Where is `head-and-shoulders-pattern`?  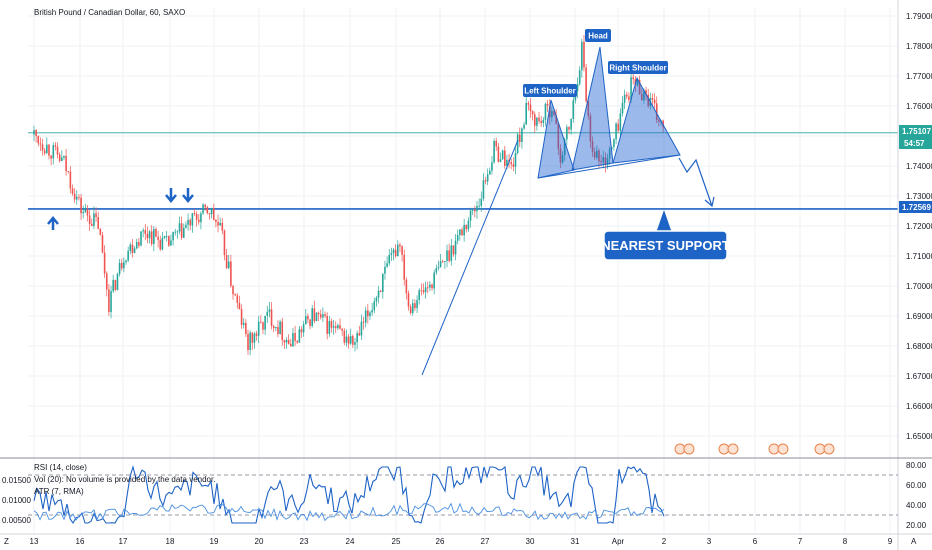
head-and-shoulders-pattern is located at coordinates (609, 112).